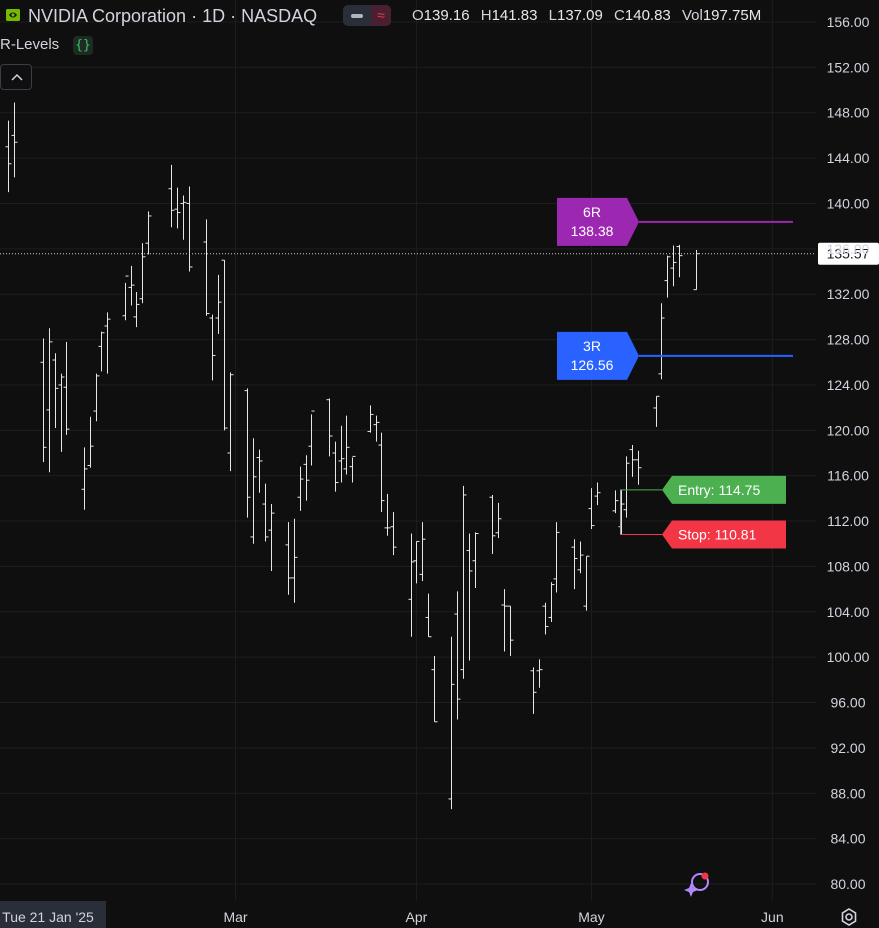 The width and height of the screenshot is (879, 928). Describe the element at coordinates (848, 340) in the screenshot. I see `y-tick-label: 128.00` at that location.